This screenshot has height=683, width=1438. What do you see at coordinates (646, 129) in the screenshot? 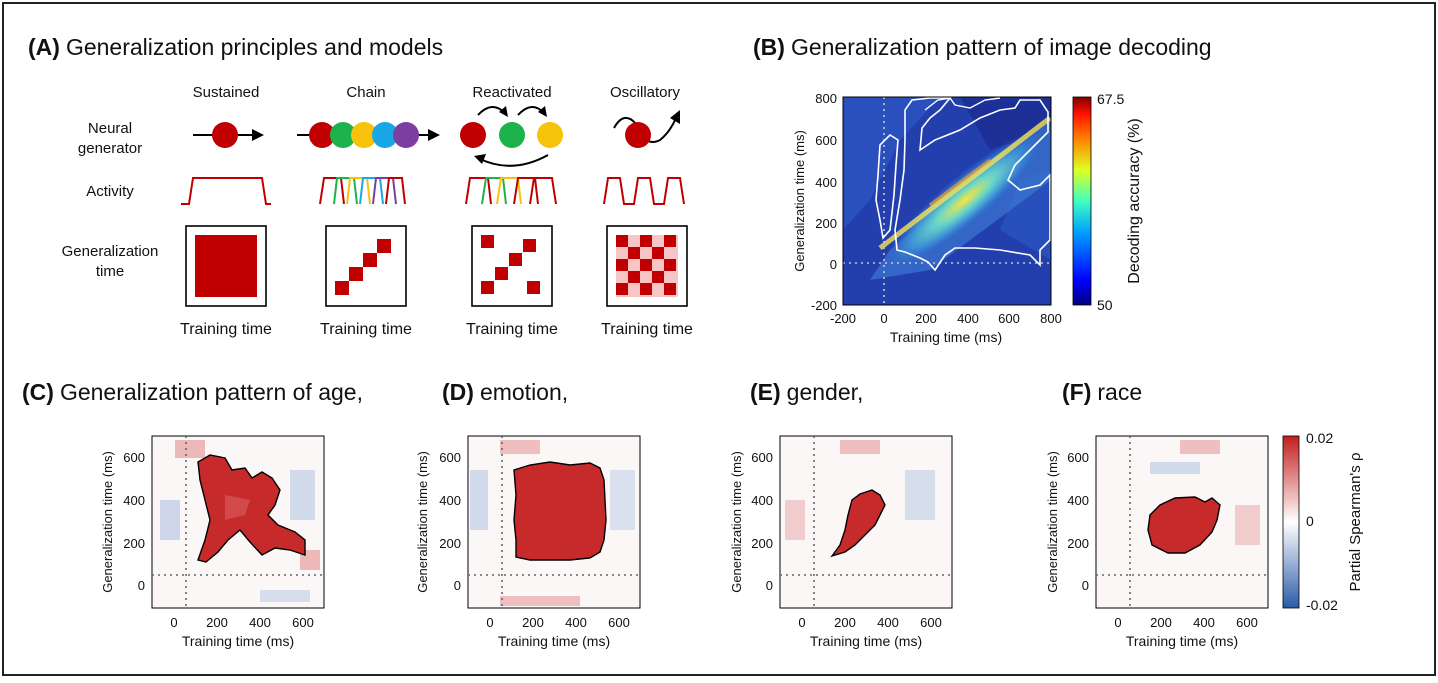
I see `generator-oscillatory` at bounding box center [646, 129].